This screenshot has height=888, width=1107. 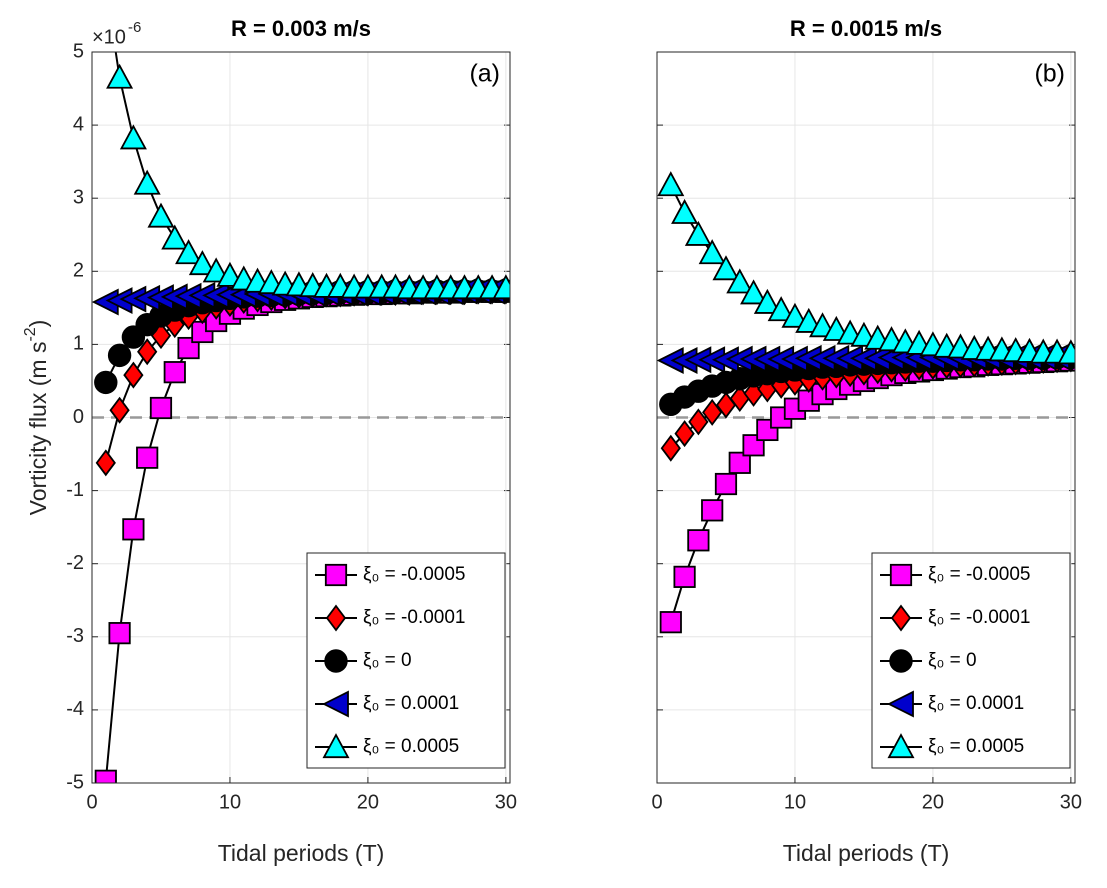 I want to click on y-axis-label-text: Vorticity flux (m s, so click(x=38, y=429).